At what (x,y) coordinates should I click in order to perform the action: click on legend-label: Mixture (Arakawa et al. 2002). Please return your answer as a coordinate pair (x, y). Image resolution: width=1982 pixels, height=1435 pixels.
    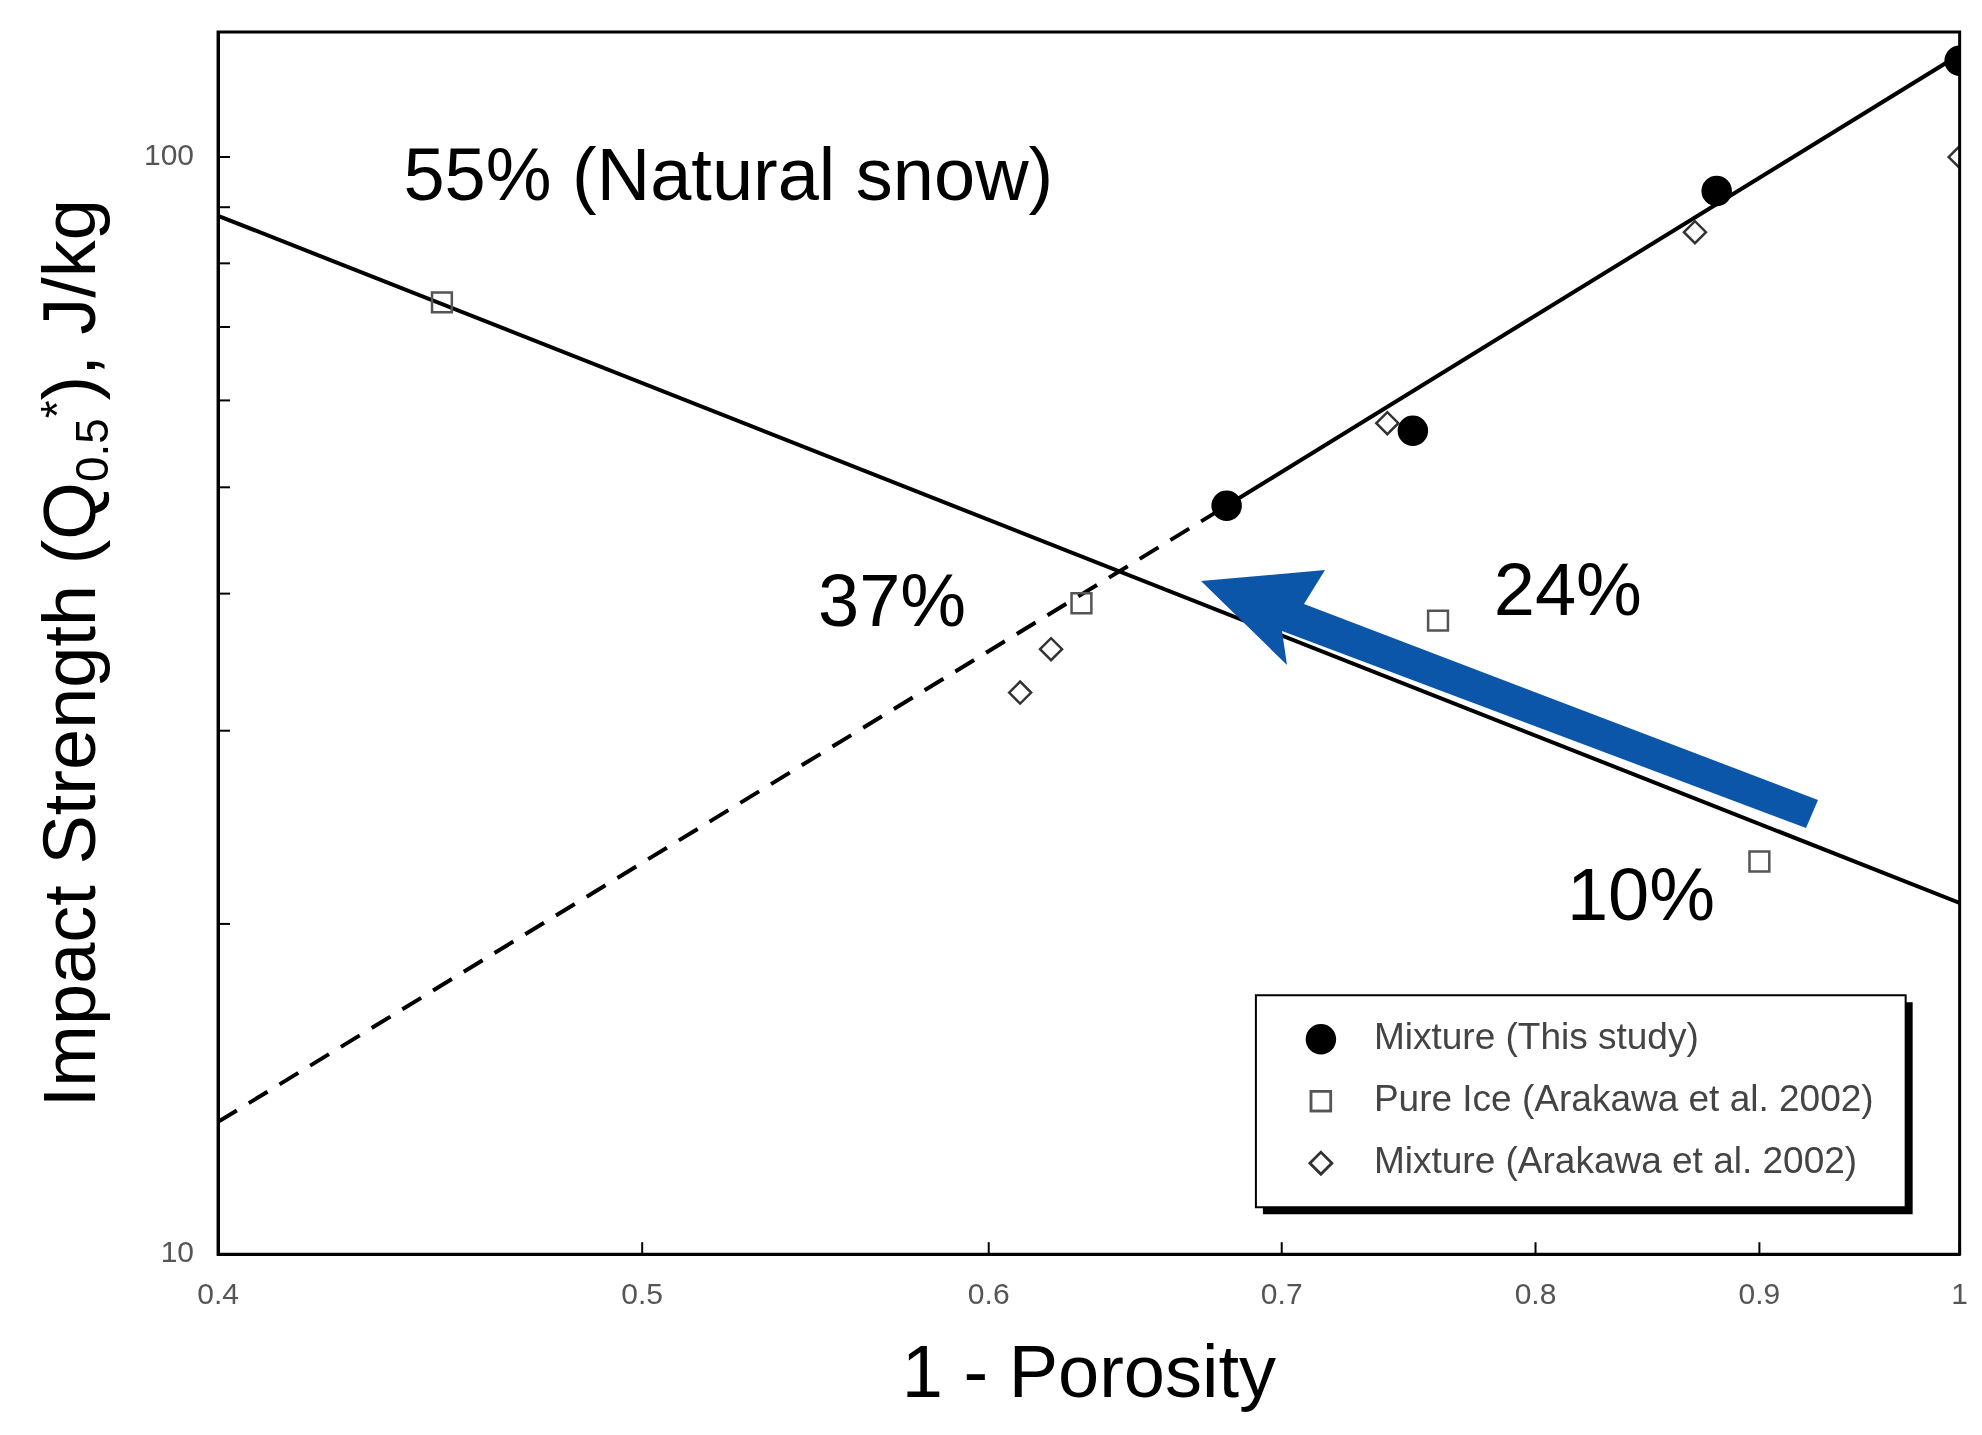
    Looking at the image, I should click on (1615, 1161).